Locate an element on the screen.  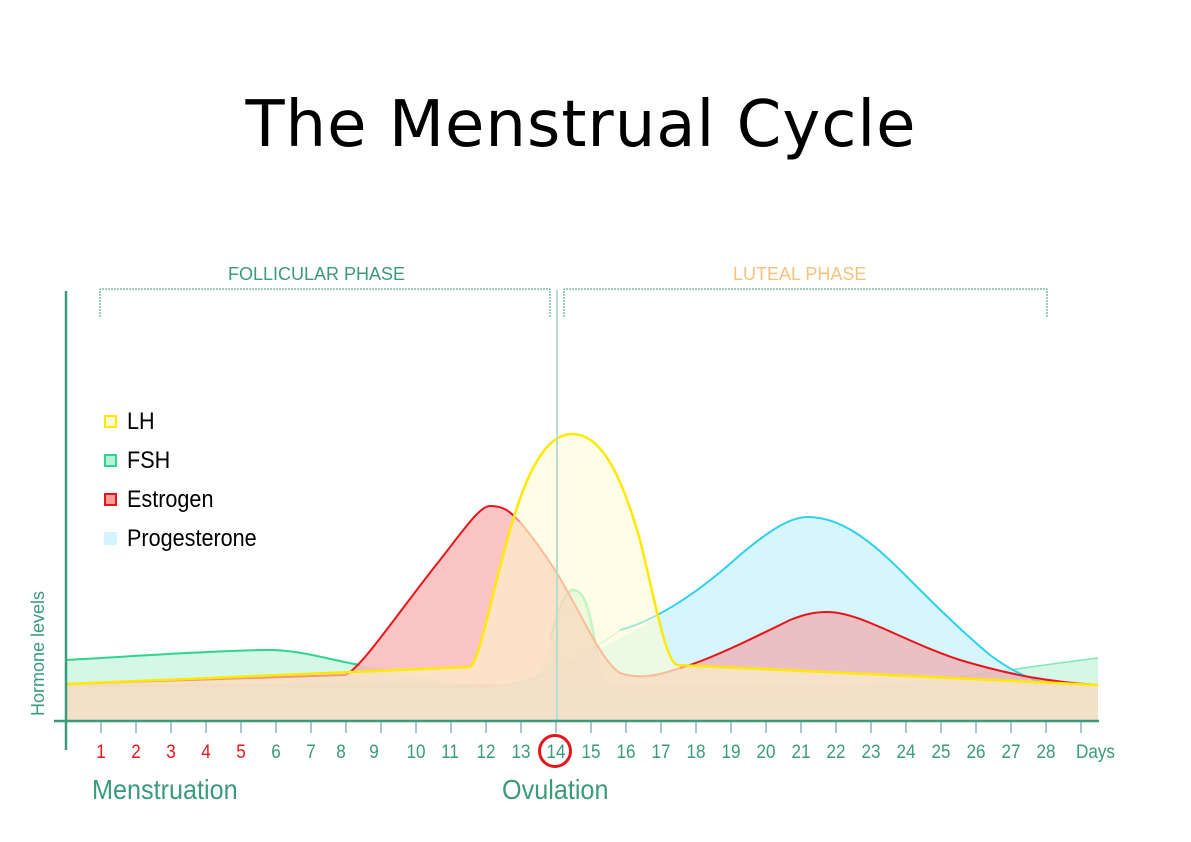
day-label: 7 is located at coordinates (311, 752).